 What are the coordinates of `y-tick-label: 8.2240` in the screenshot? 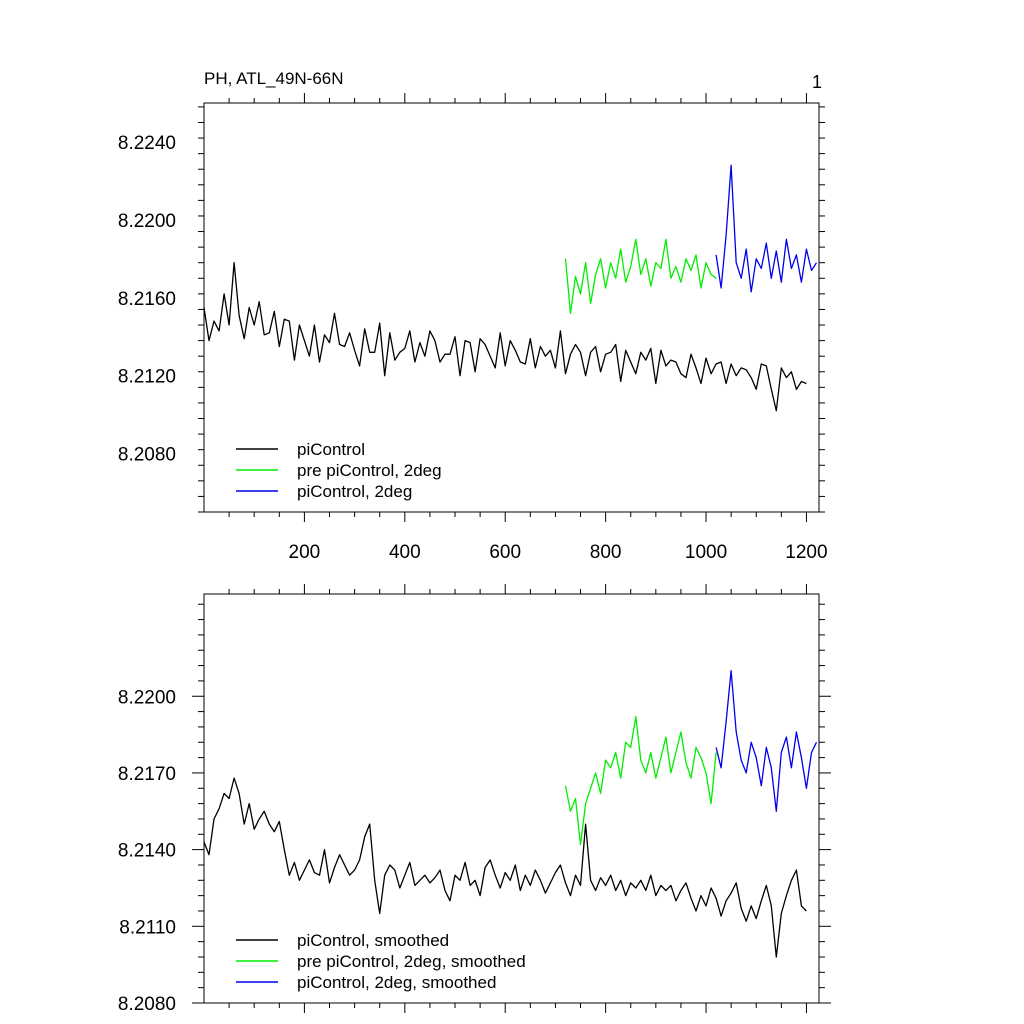 It's located at (147, 143).